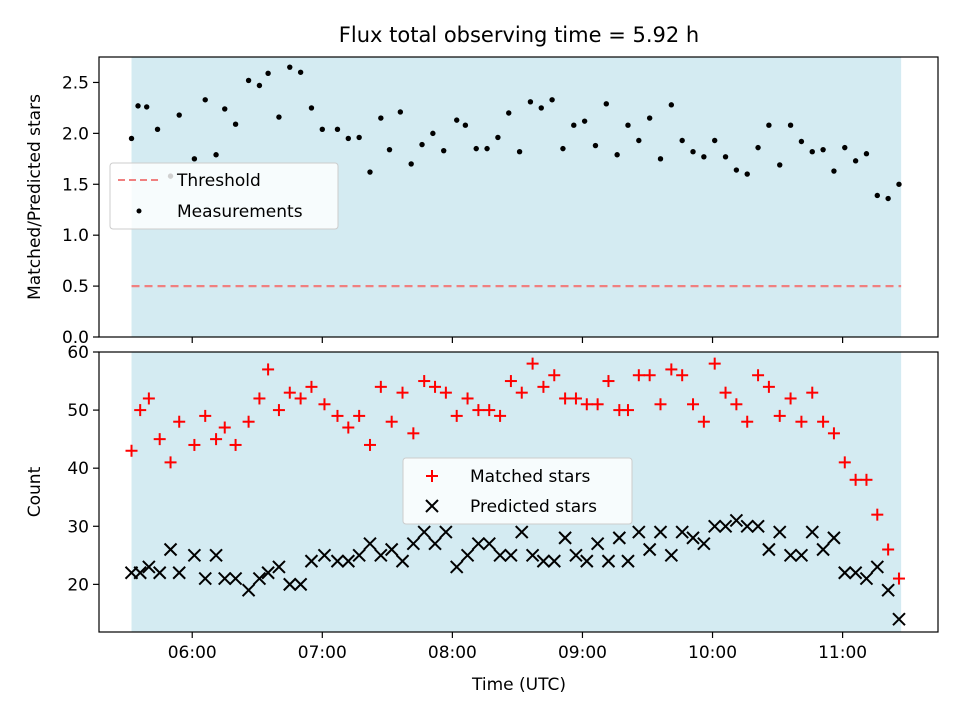 The image size is (960, 720). Describe the element at coordinates (432, 476) in the screenshot. I see `legend-matched-marker` at that location.